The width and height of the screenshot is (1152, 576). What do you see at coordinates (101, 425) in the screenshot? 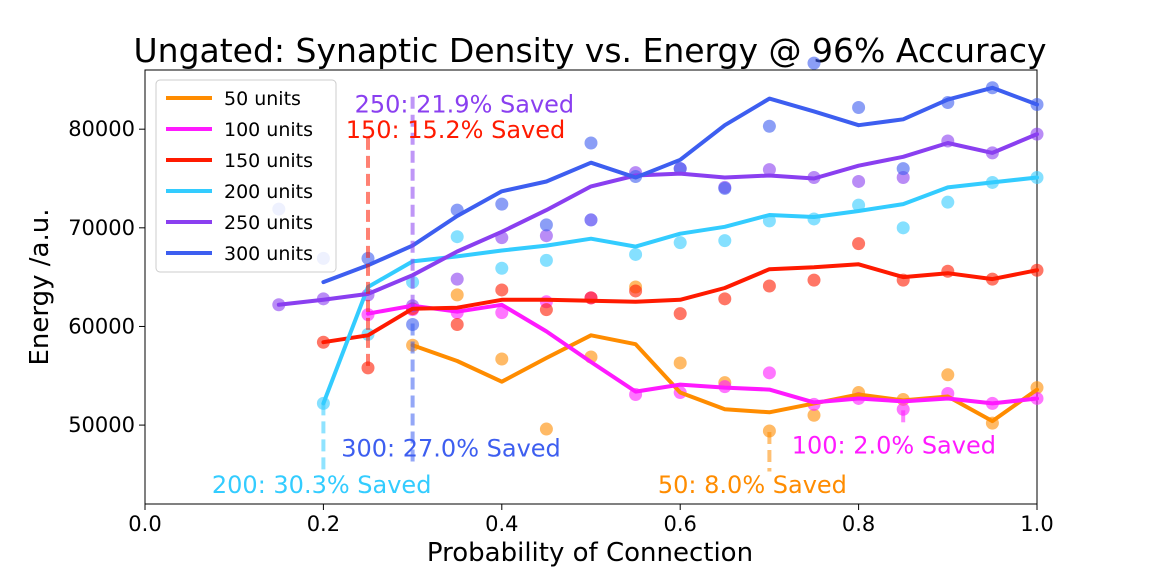
I see `y-tick-label: 50000` at bounding box center [101, 425].